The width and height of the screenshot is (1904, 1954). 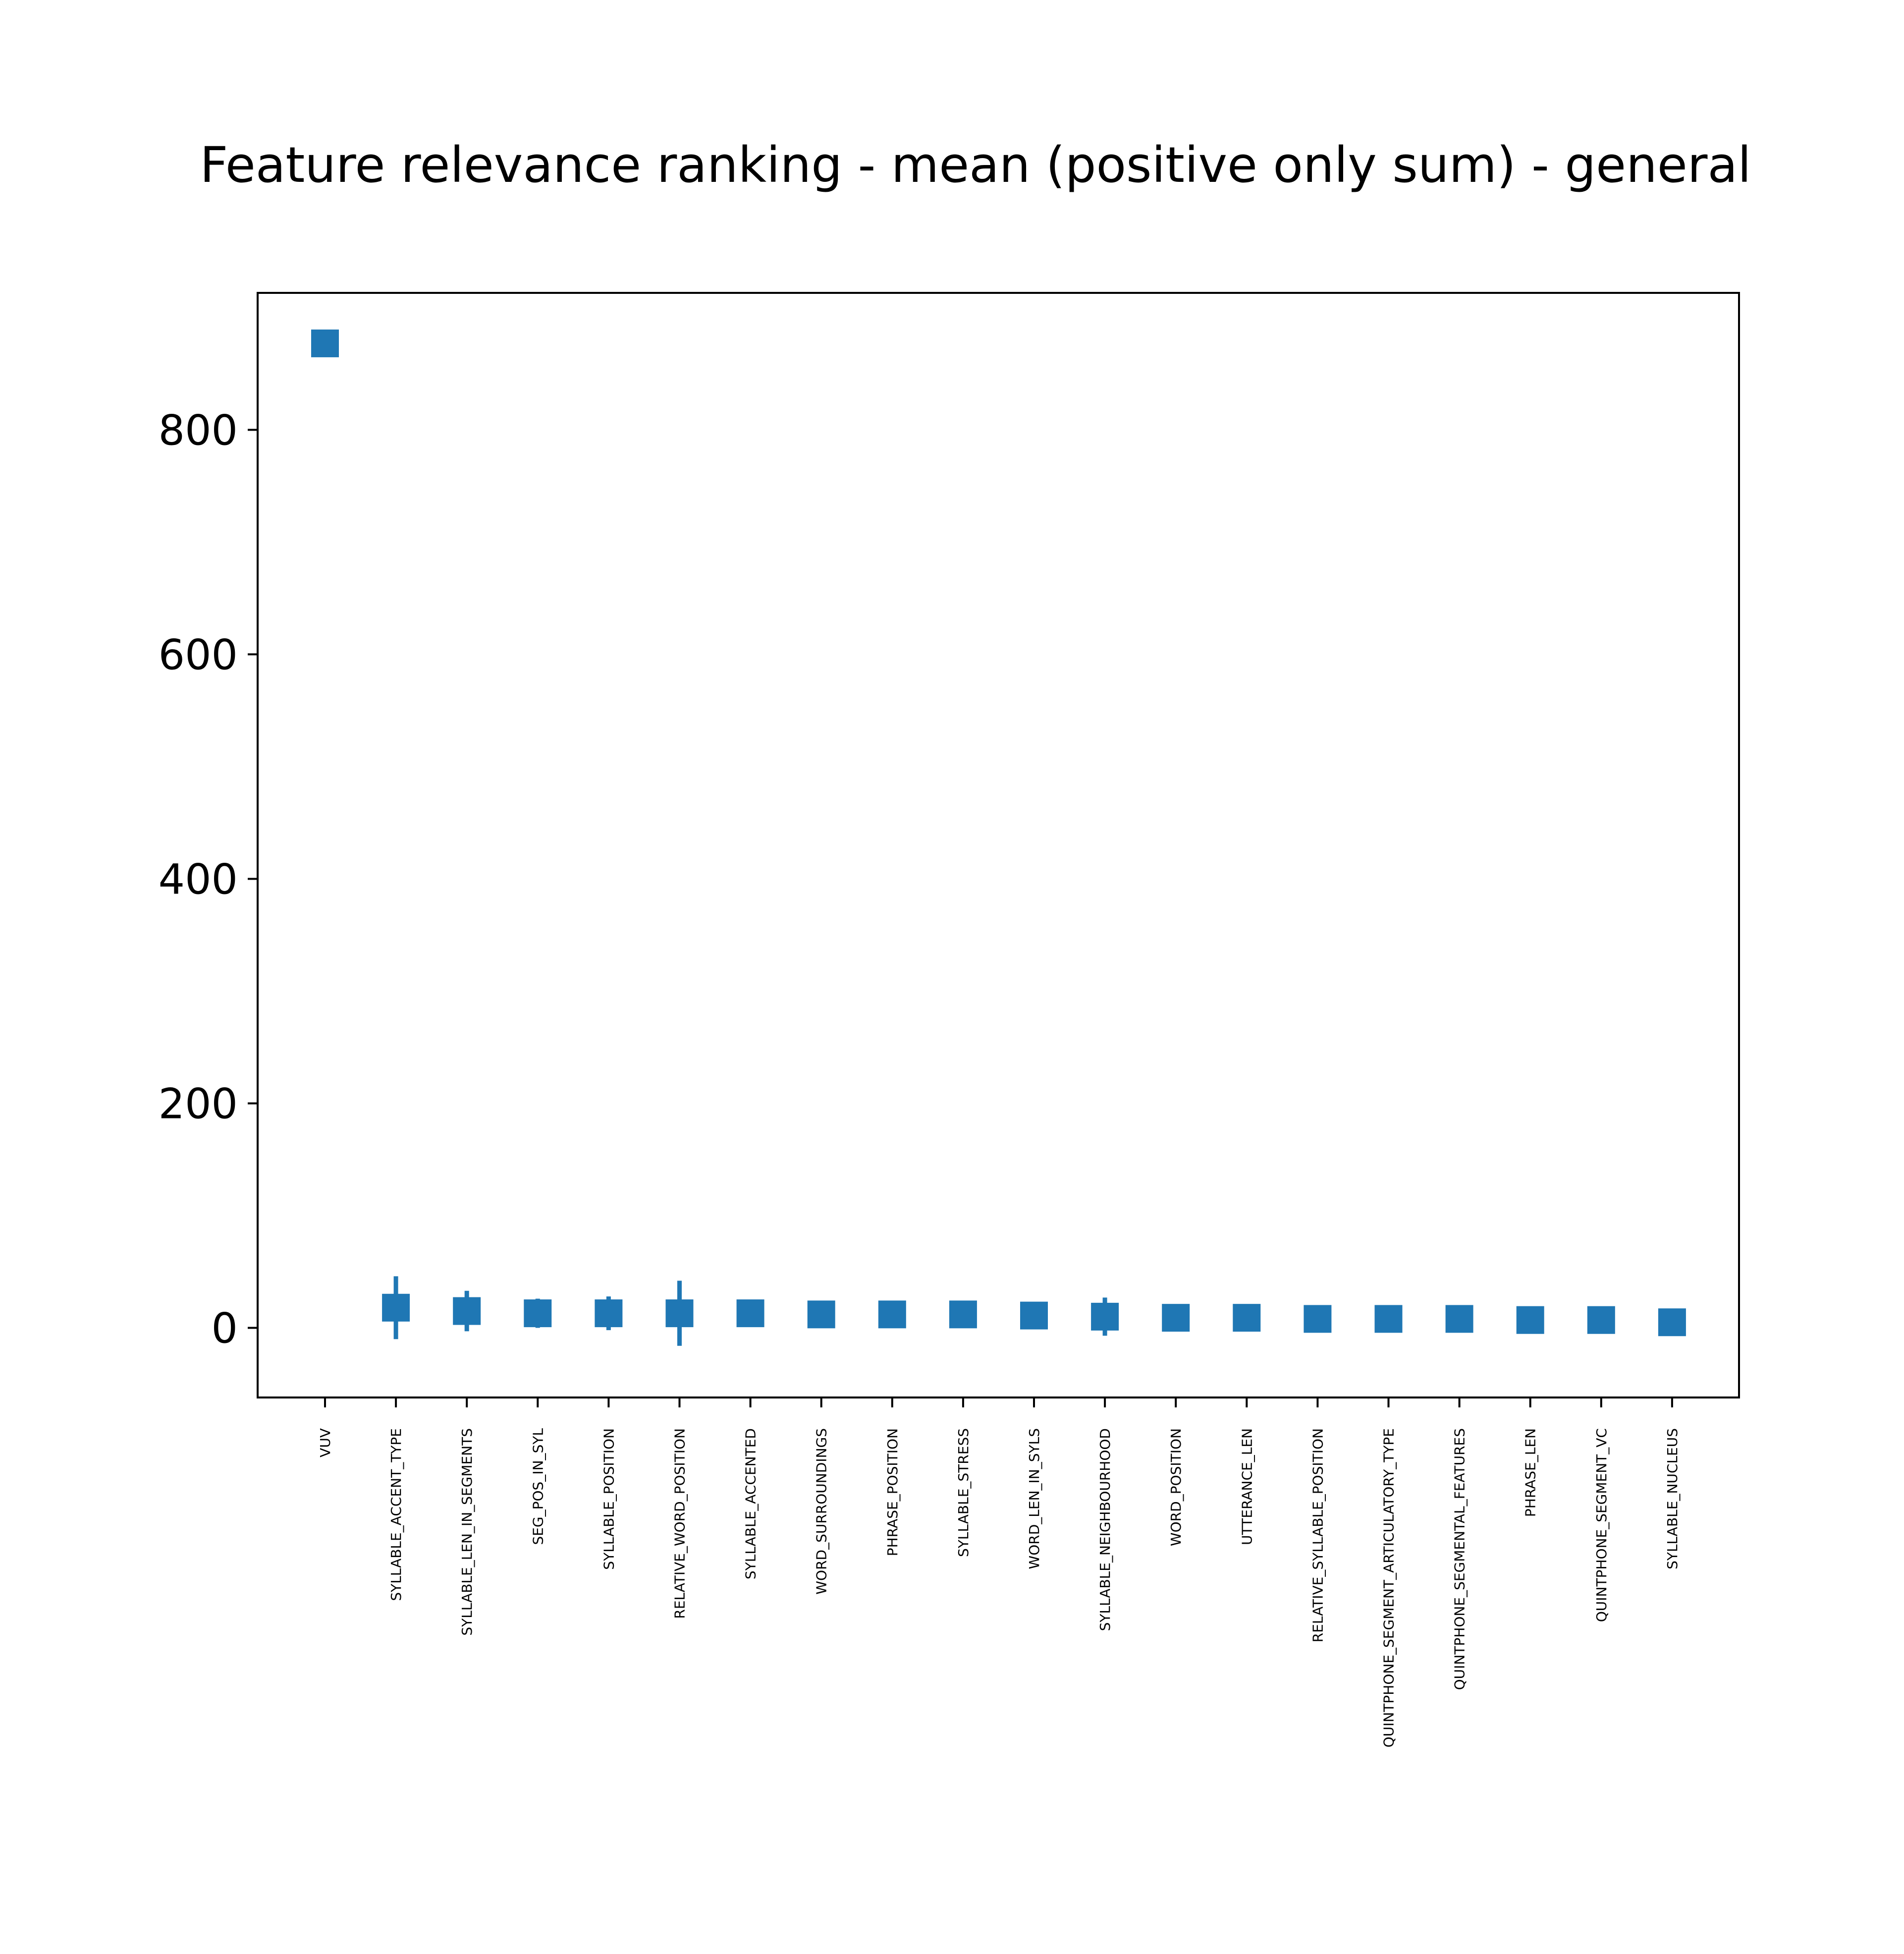 I want to click on ytick-label: 400, so click(x=198, y=879).